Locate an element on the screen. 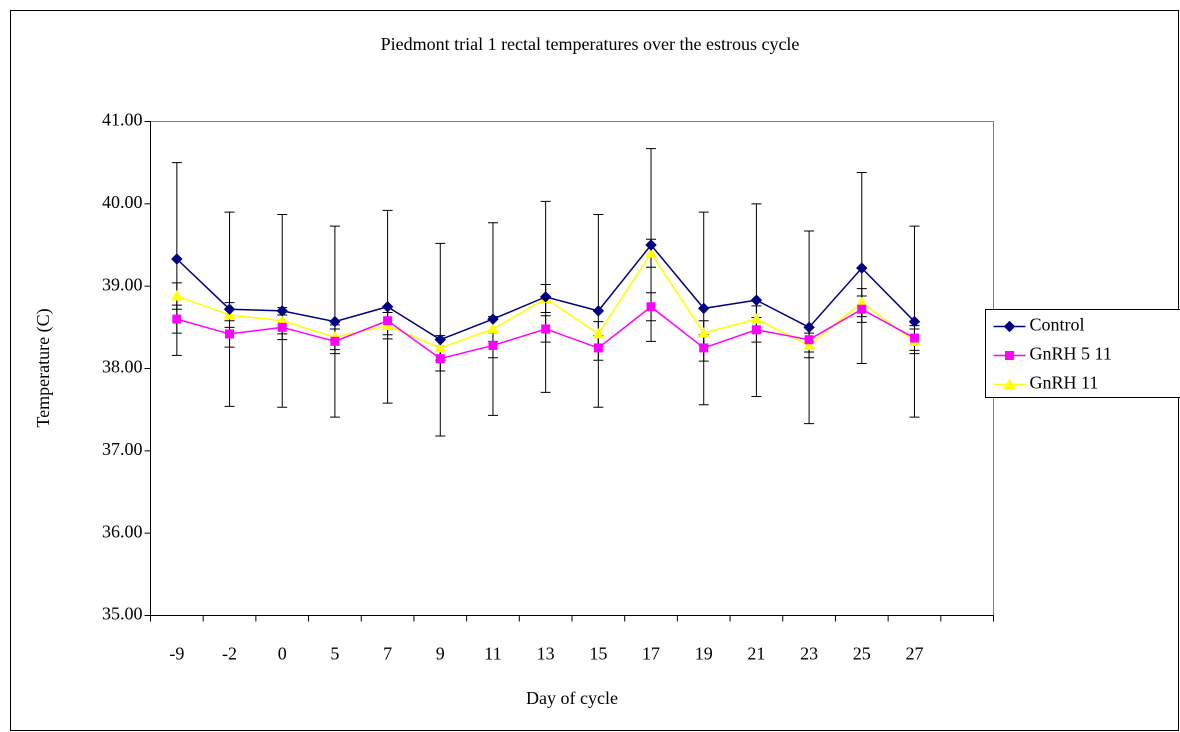  x-tick-label: 17 is located at coordinates (651, 654).